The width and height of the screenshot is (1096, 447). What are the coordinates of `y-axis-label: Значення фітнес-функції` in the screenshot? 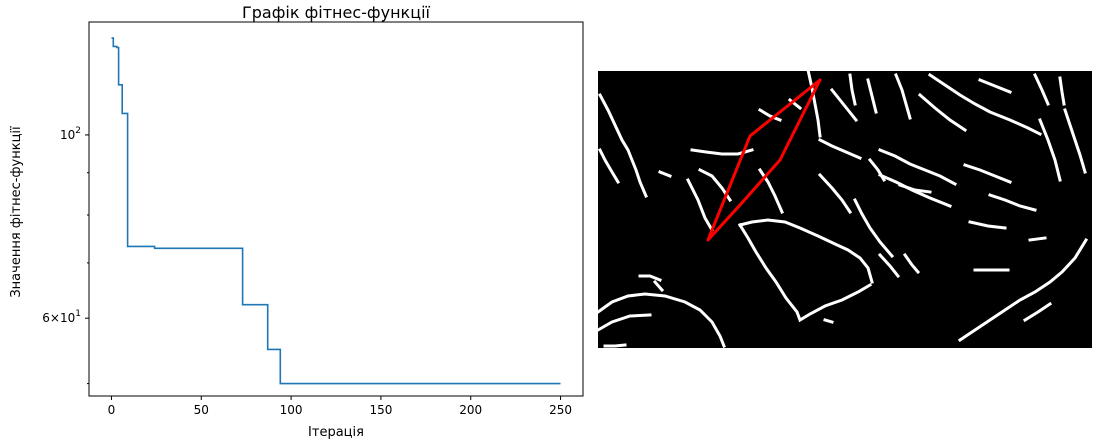 It's located at (16, 212).